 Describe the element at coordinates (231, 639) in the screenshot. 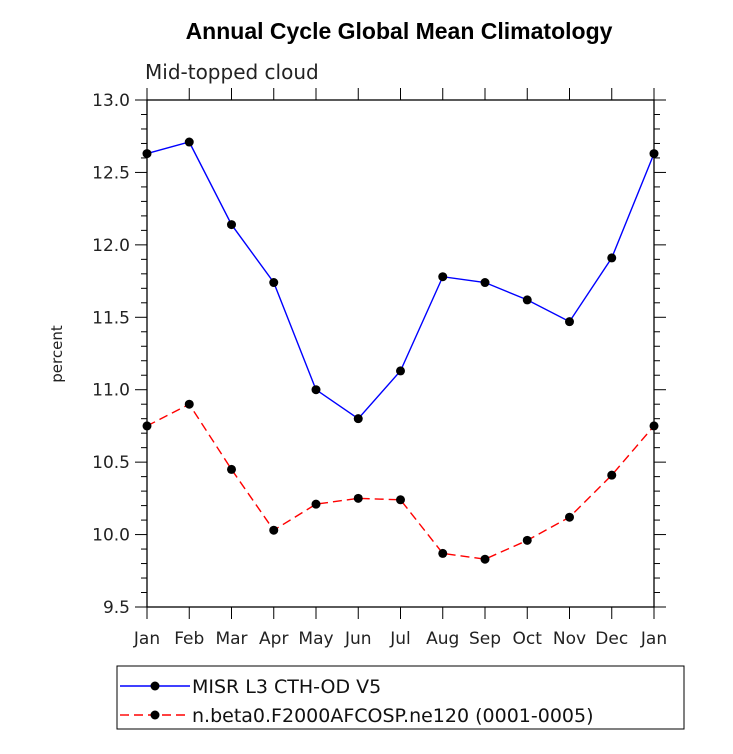

I see `x-tick-label: Mar` at that location.